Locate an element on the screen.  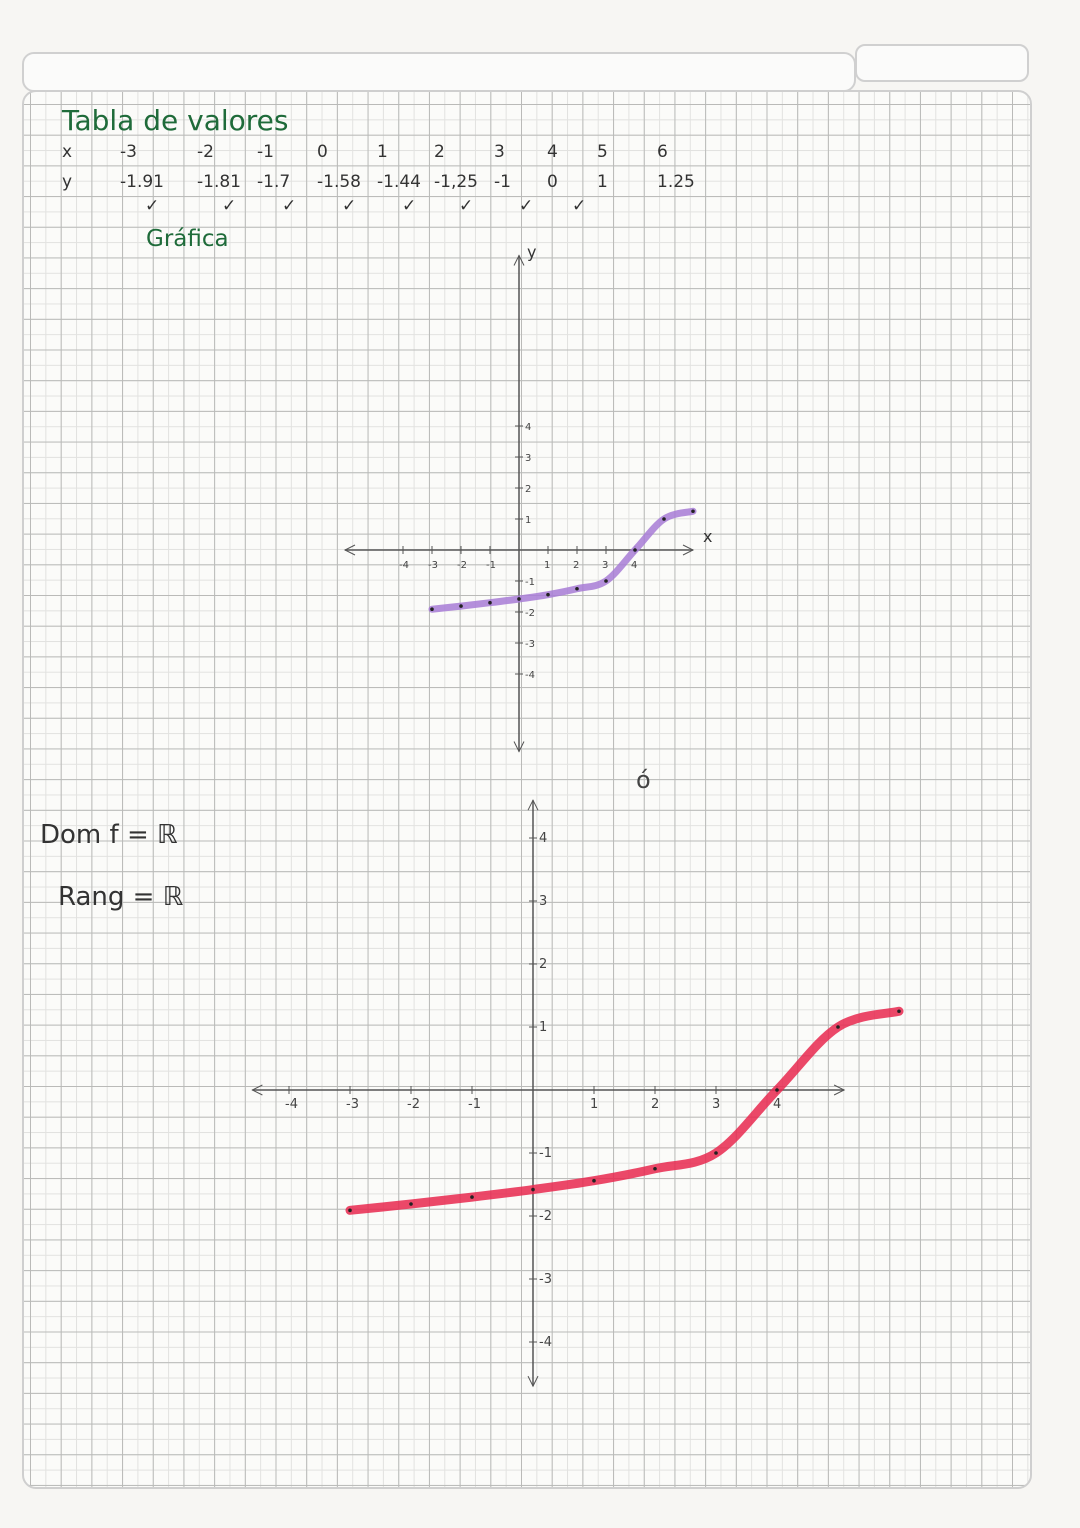
row-label: y is located at coordinates (67, 182).